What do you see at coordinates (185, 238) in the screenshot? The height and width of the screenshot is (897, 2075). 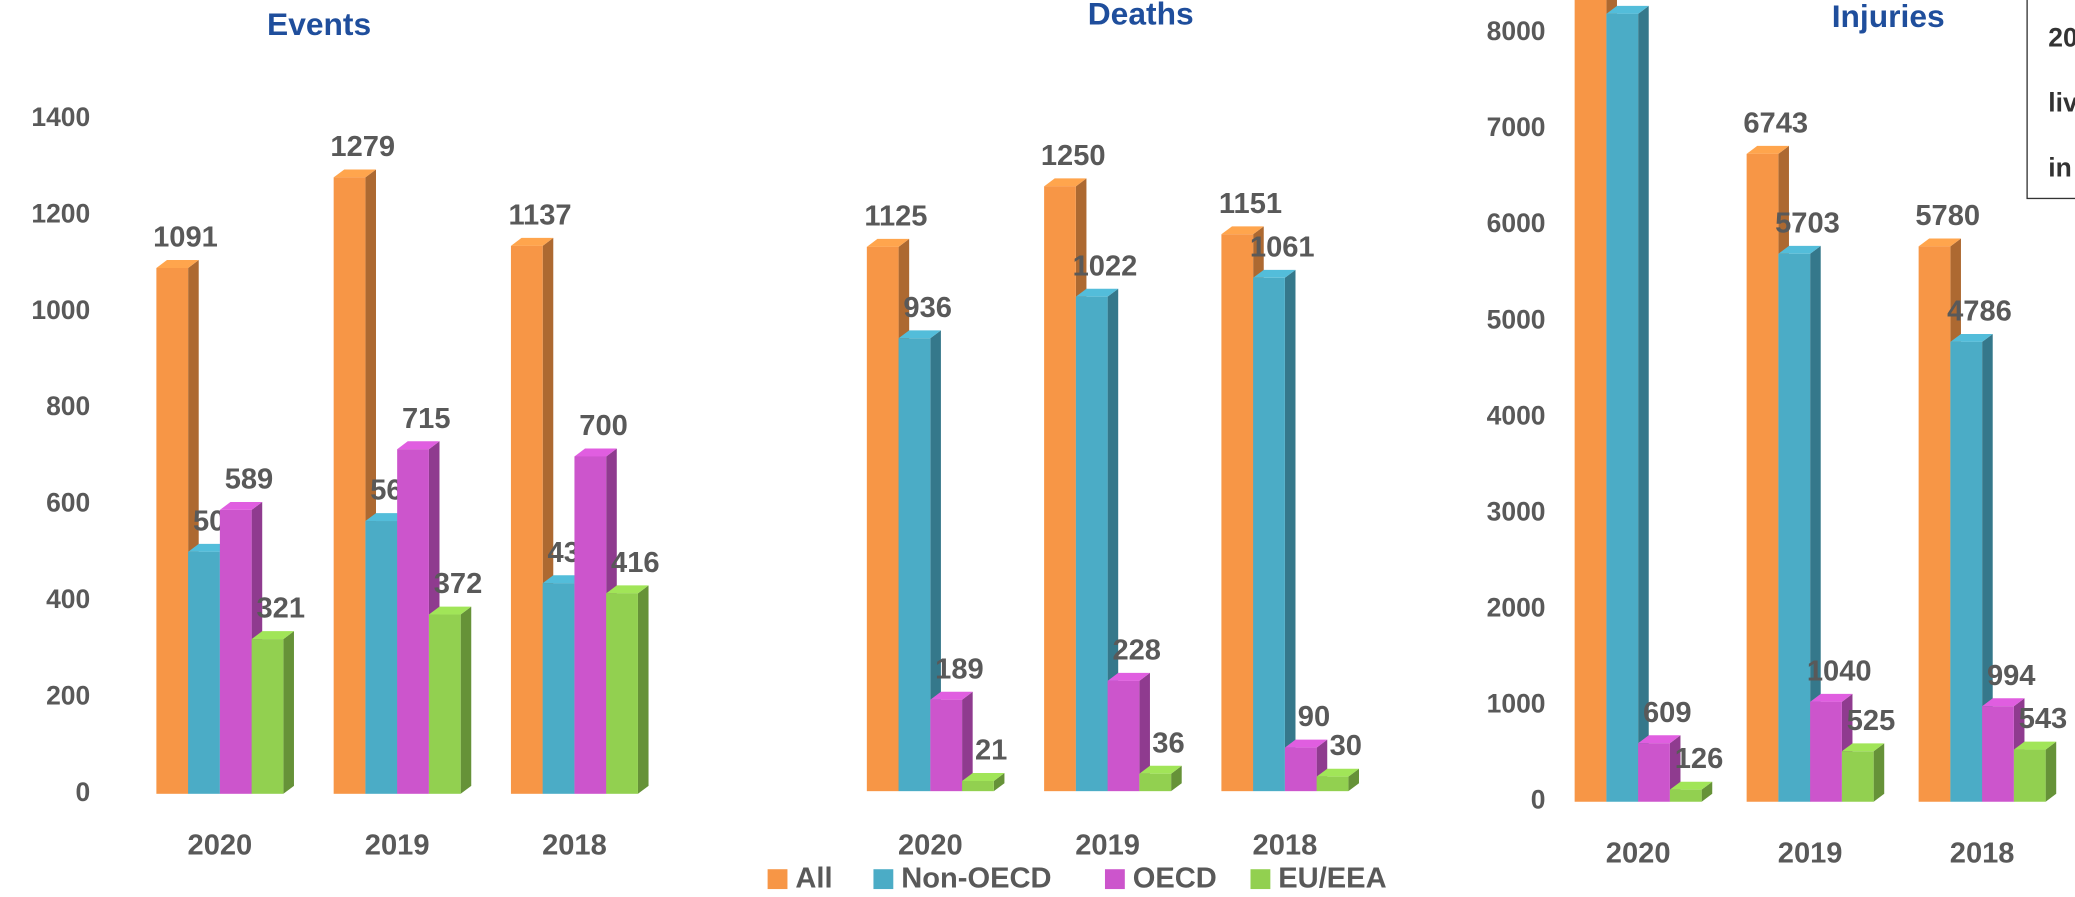 I see `data-label: 1091` at bounding box center [185, 238].